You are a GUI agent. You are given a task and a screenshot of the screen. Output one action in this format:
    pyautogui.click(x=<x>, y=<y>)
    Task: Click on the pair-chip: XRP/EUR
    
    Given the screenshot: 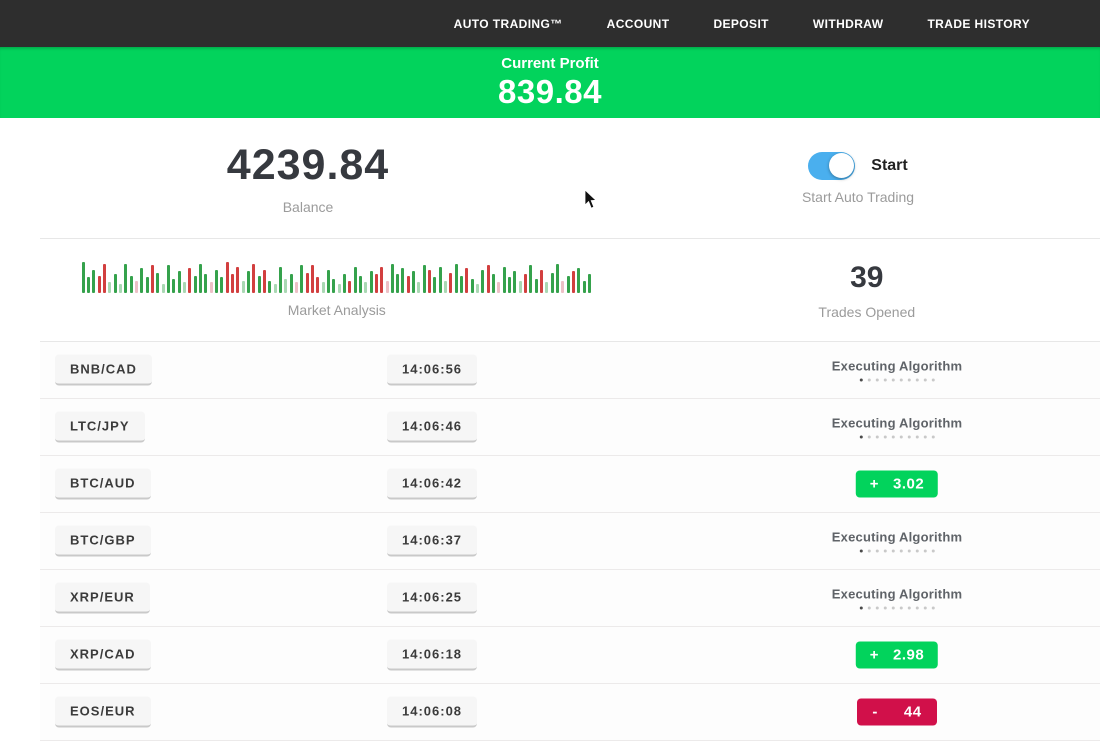 What is the action you would take?
    pyautogui.click(x=102, y=598)
    